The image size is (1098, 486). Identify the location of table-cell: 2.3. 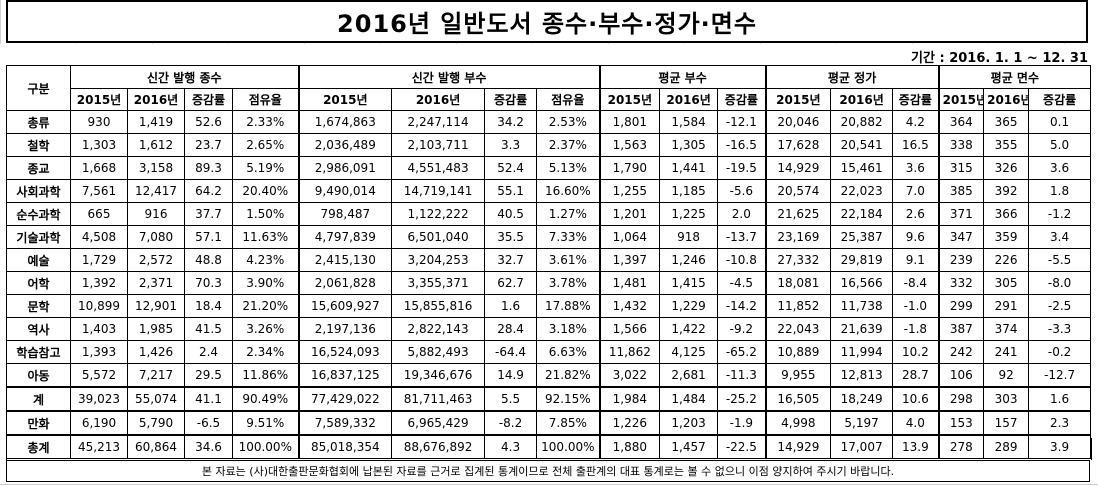
(1060, 423).